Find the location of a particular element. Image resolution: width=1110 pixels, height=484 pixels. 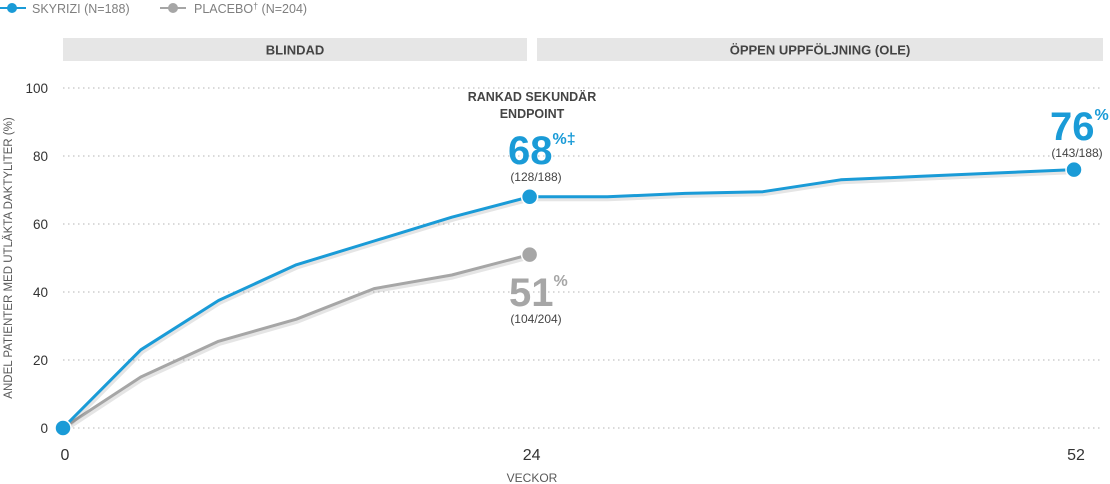

x-axis-ticks: 0 24 52 is located at coordinates (573, 455).